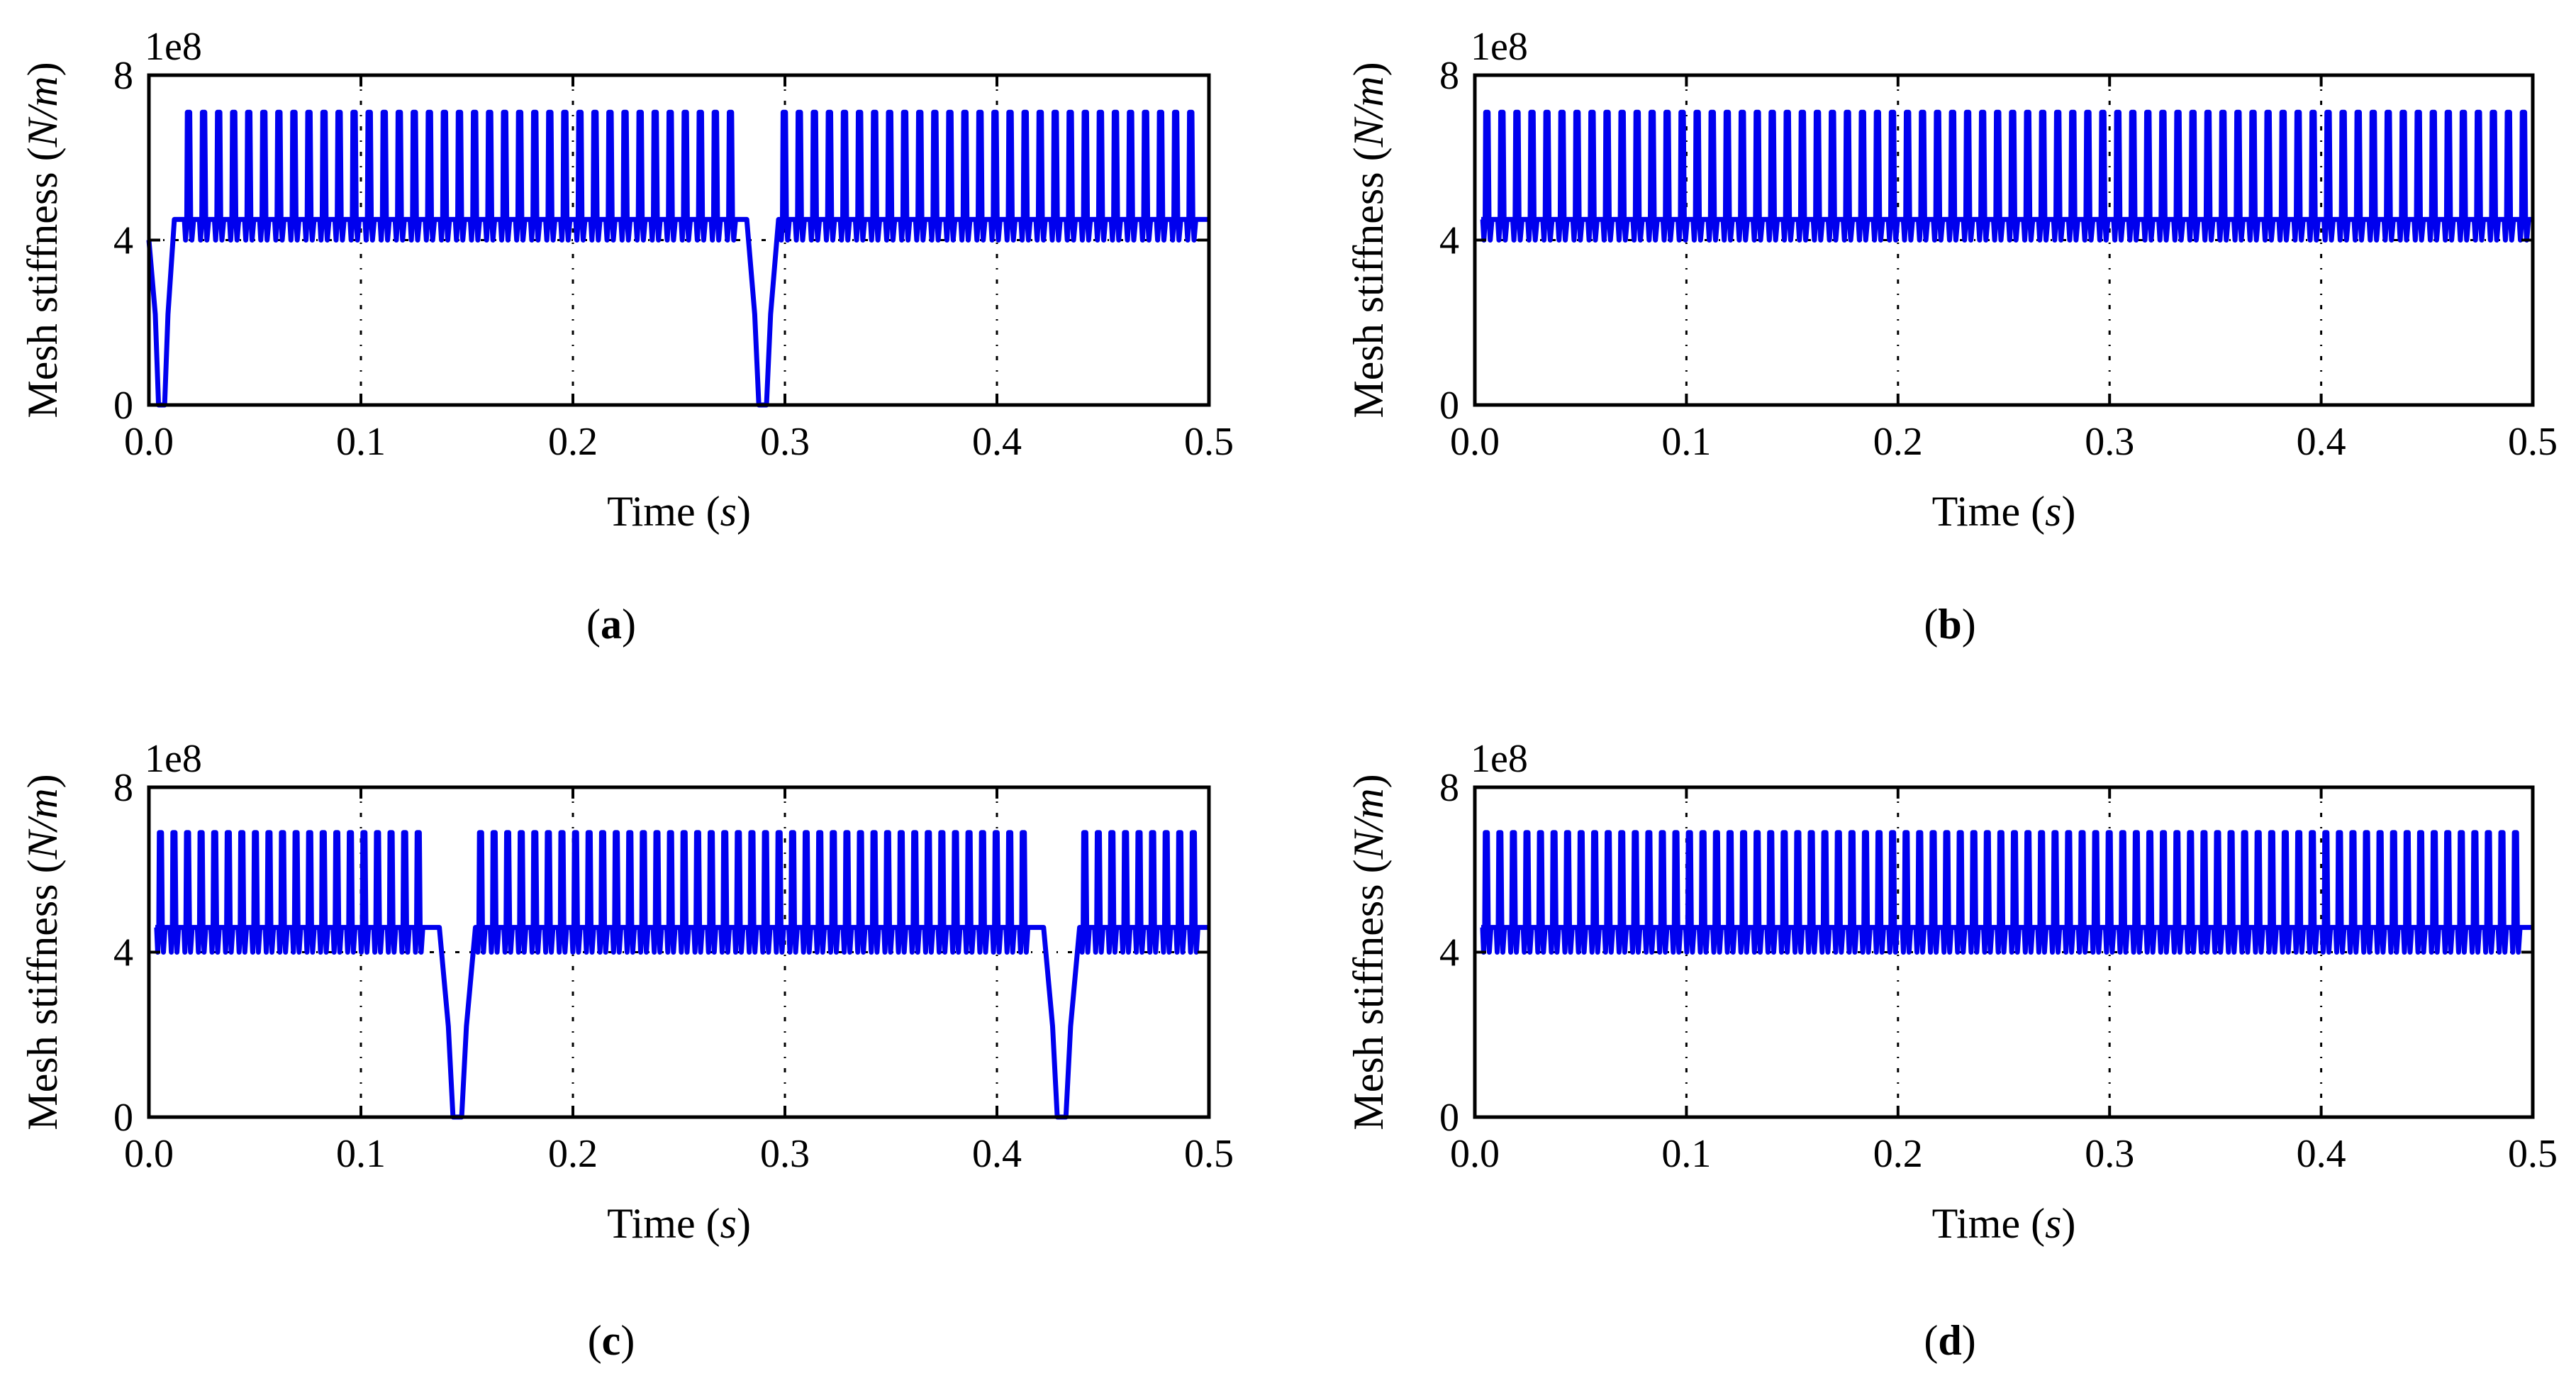 The image size is (2576, 1388). Describe the element at coordinates (1949, 1340) in the screenshot. I see `caption-d: (d)` at that location.